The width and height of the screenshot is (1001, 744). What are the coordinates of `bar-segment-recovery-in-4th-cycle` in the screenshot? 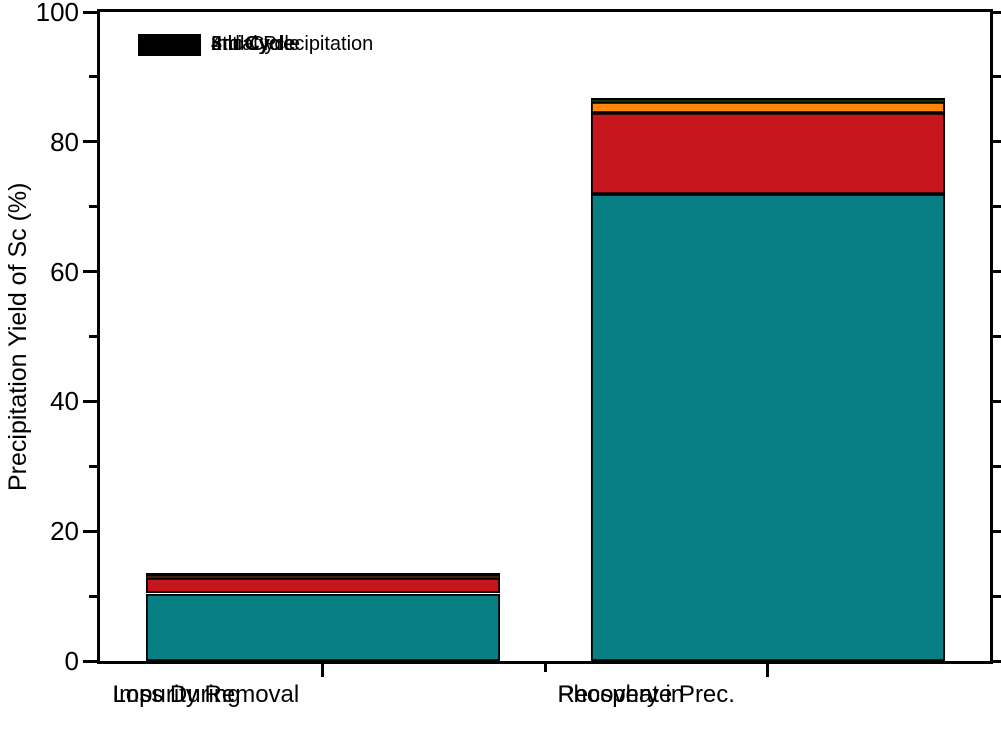 It's located at (767, 101).